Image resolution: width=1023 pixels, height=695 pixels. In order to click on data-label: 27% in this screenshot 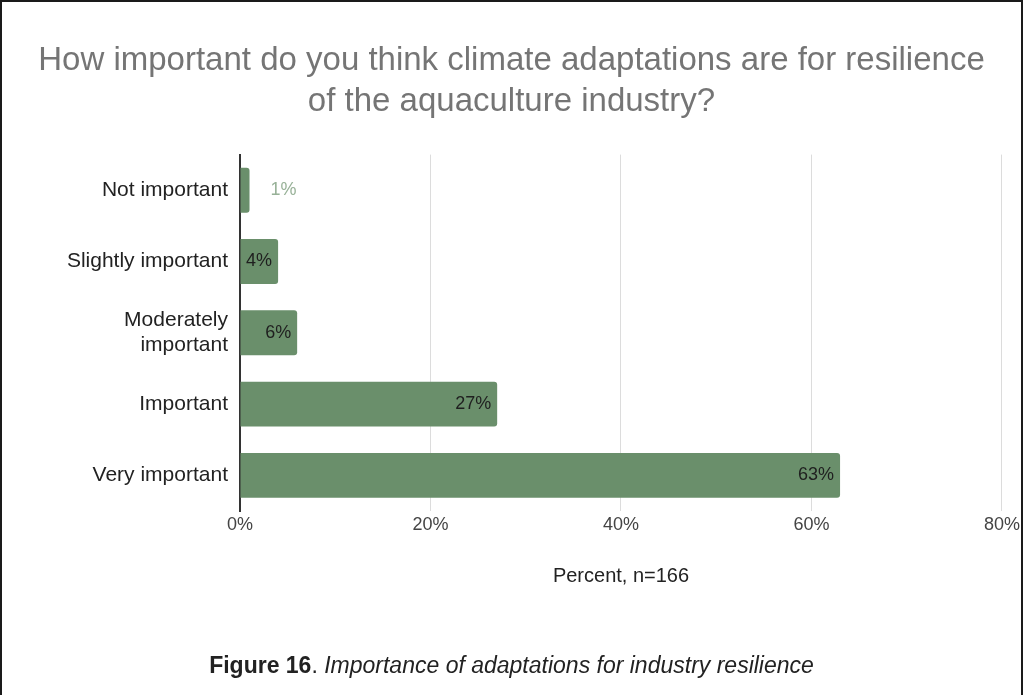, I will do `click(473, 403)`.